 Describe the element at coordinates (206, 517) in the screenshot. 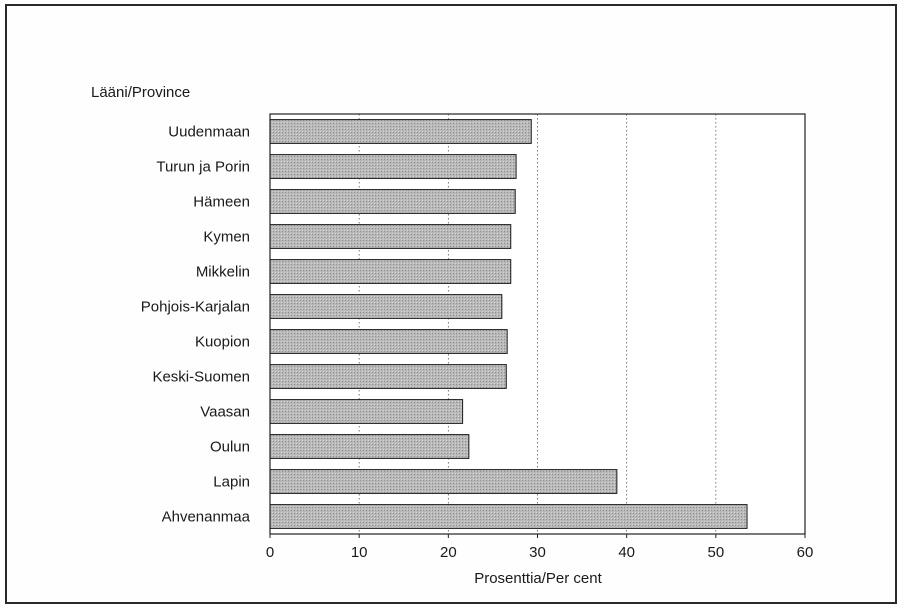

I see `category-label: Ahvenanmaa` at that location.